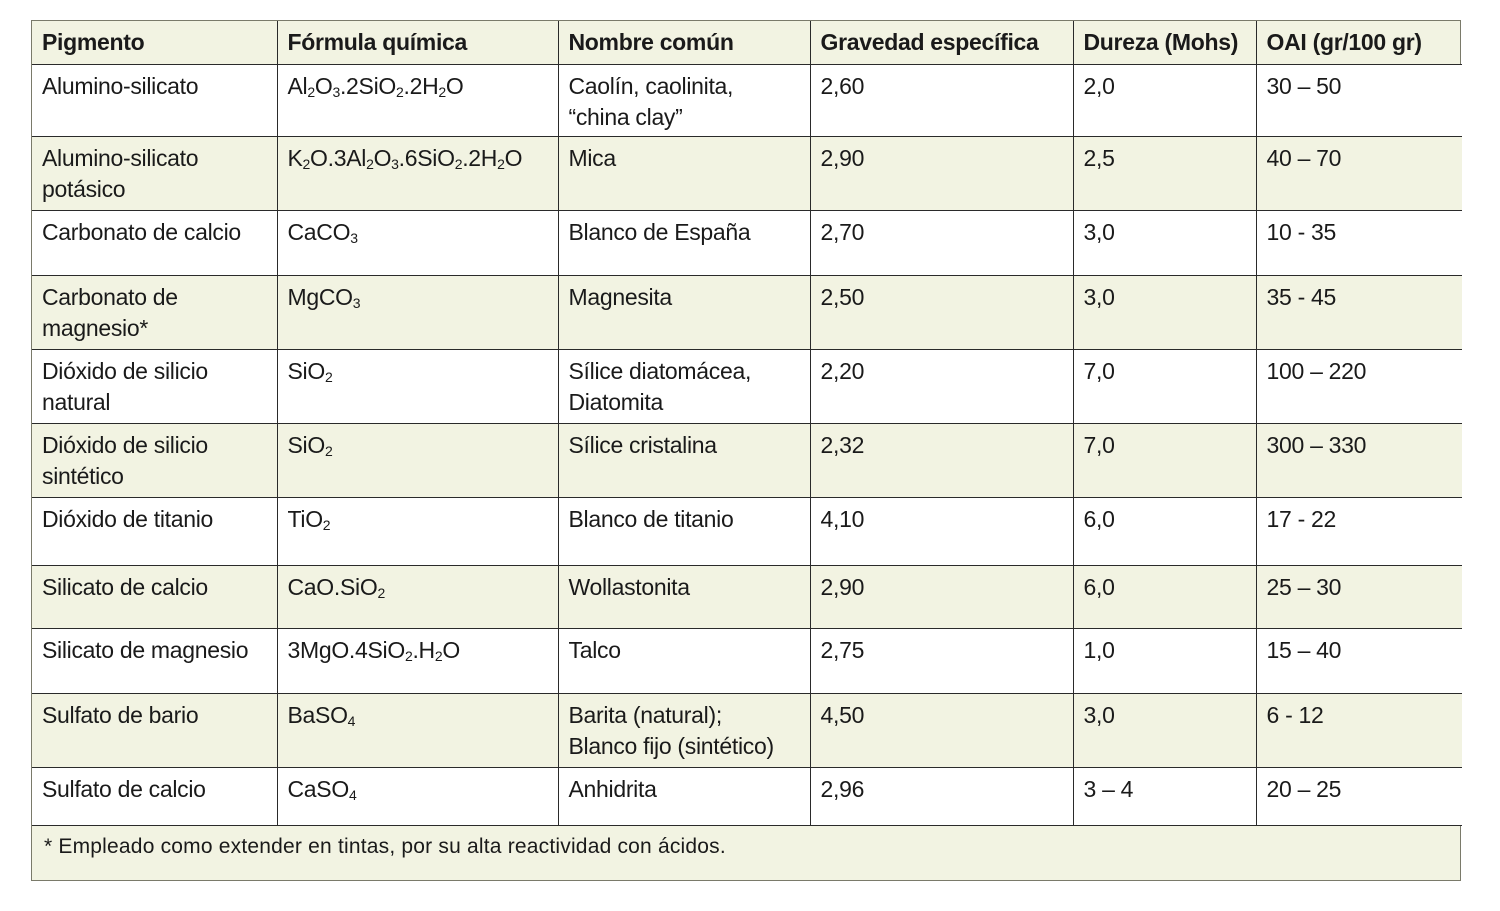  Describe the element at coordinates (155, 242) in the screenshot. I see `cell-pigmento: Carbonato de calcio` at that location.